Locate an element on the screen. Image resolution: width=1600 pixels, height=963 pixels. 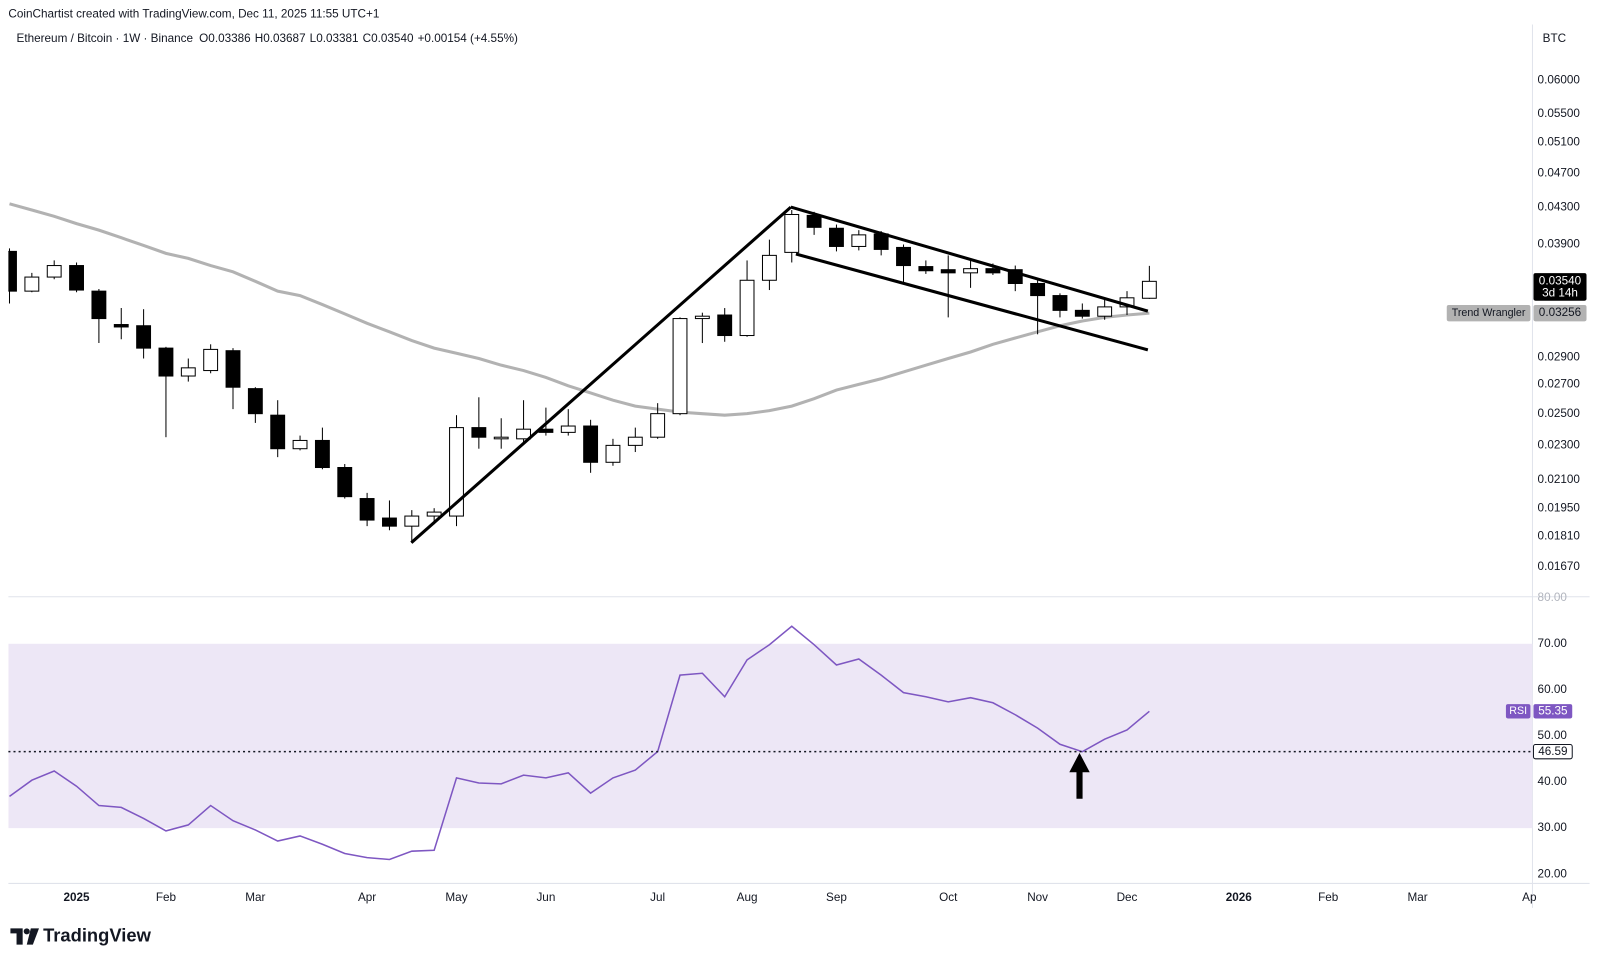
y-tick-label: 0.04700 is located at coordinates (1559, 173).